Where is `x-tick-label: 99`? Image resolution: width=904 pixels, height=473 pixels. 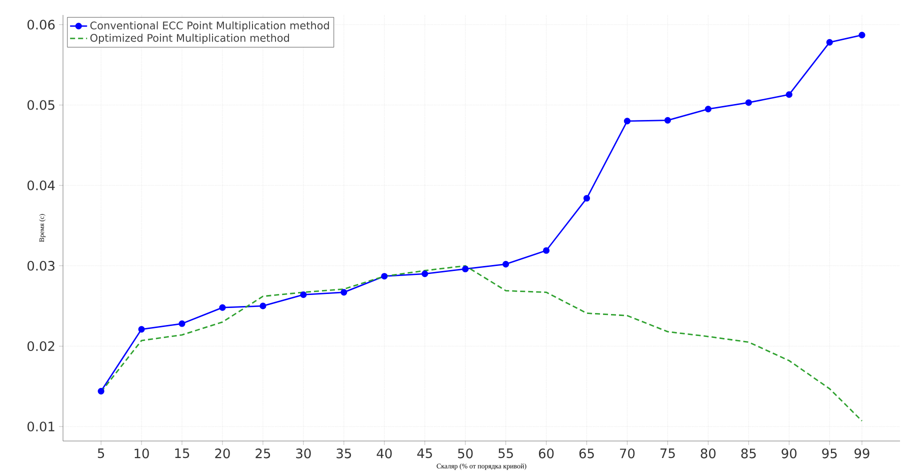
x-tick-label: 99 is located at coordinates (862, 453).